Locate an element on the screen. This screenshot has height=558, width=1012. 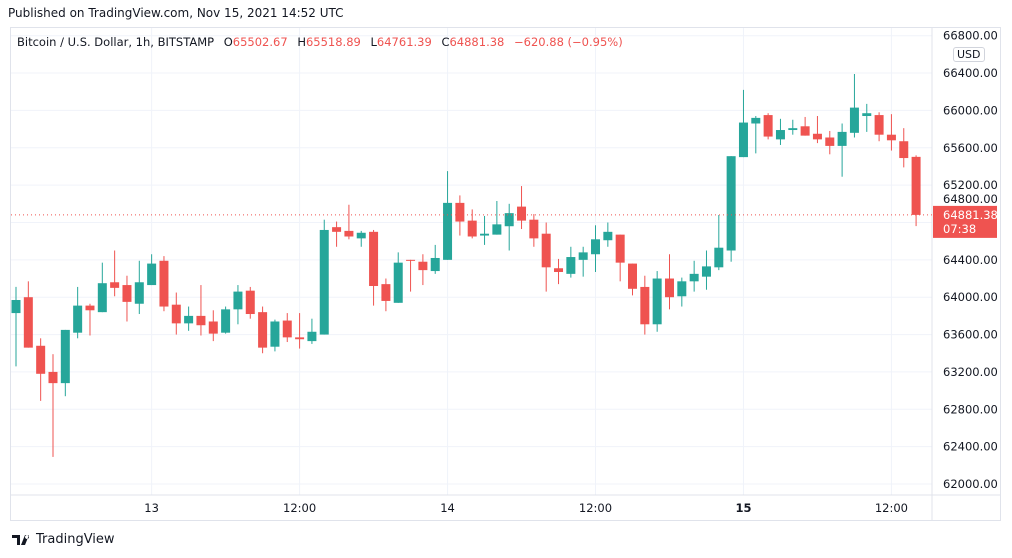
y-tick-label: 64800.00 is located at coordinates (970, 199).